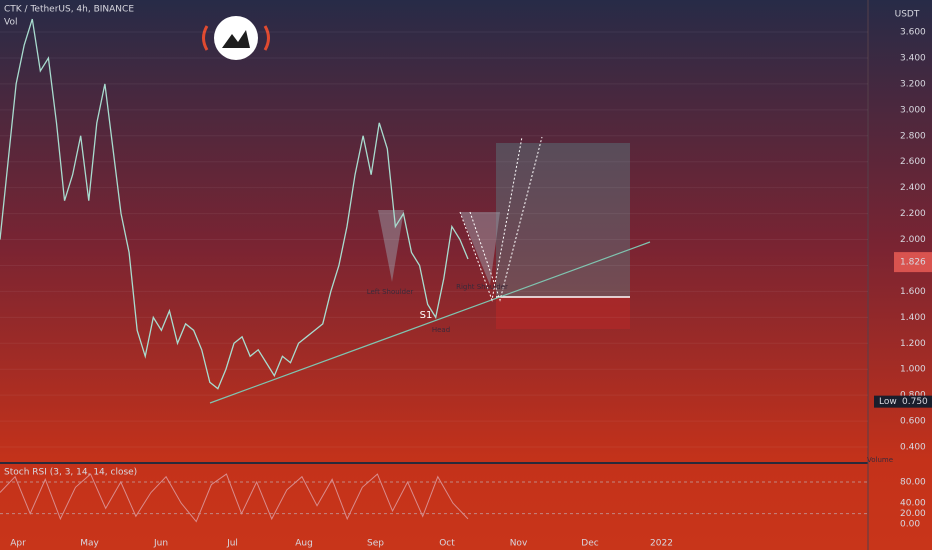  Describe the element at coordinates (232, 544) in the screenshot. I see `x-tick-label: Jul` at that location.